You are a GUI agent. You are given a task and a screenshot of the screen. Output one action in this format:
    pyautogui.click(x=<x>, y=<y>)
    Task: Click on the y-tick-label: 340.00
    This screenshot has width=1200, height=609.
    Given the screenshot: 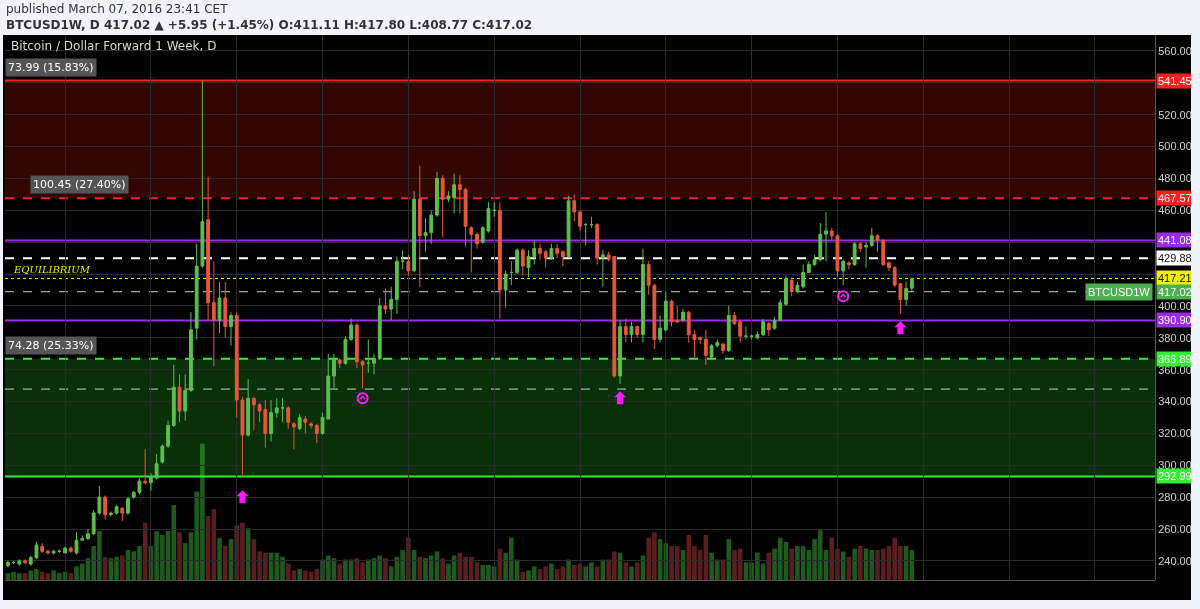 What is the action you would take?
    pyautogui.click(x=1175, y=401)
    